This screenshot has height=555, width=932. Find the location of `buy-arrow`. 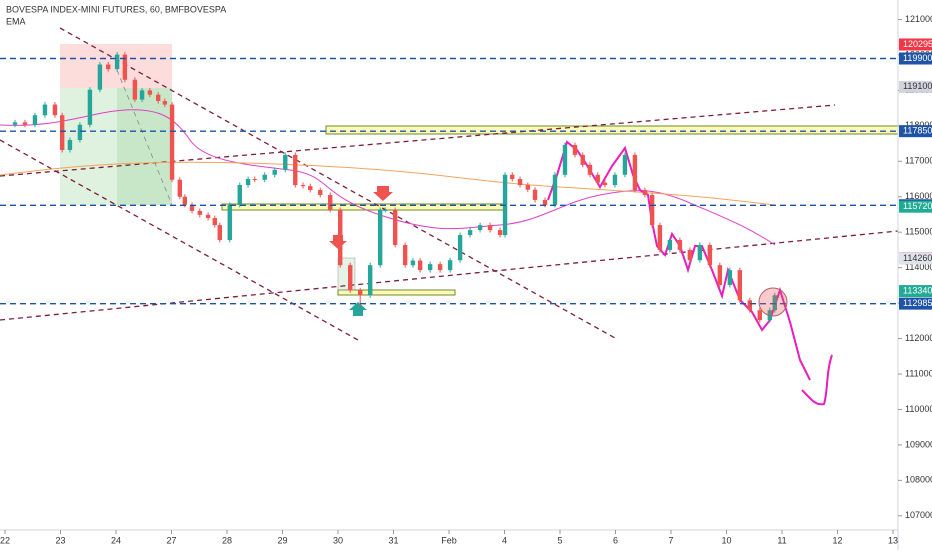

buy-arrow is located at coordinates (358, 309).